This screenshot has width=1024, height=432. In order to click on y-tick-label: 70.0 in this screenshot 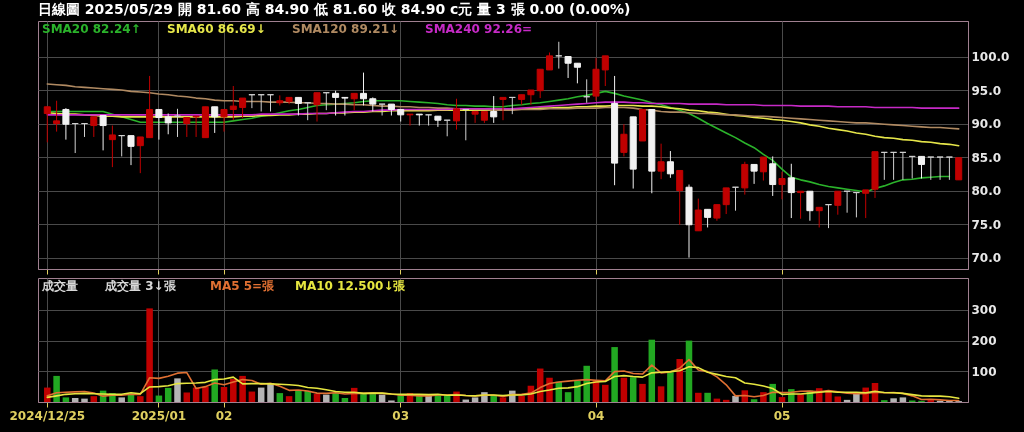, I will do `click(986, 258)`.